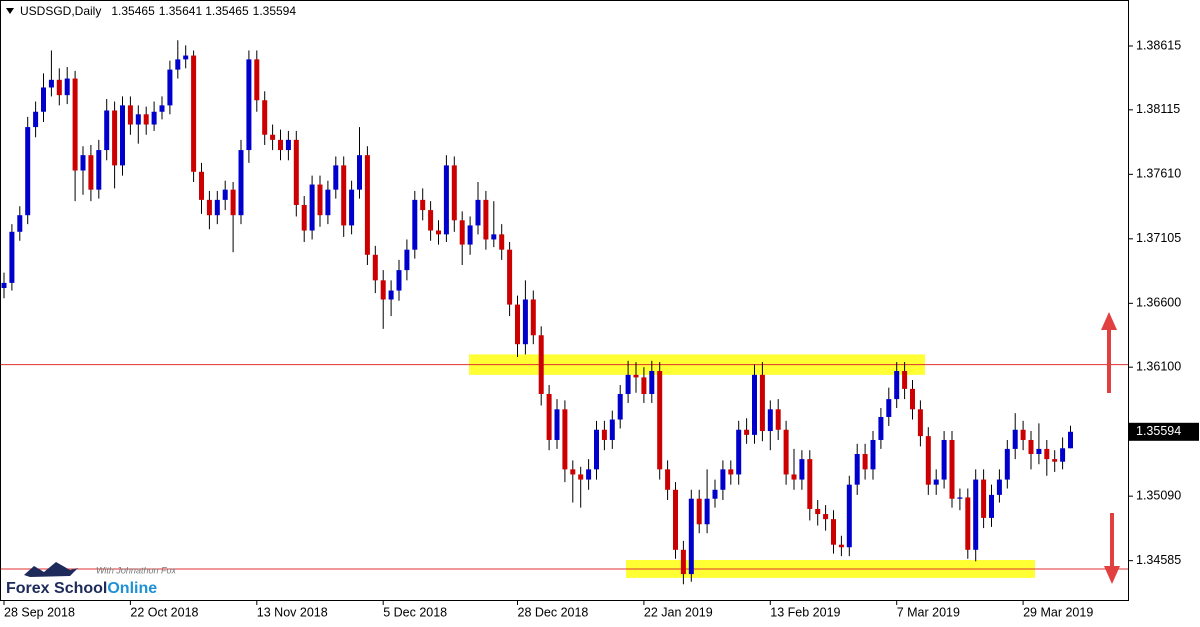 The height and width of the screenshot is (627, 1200). I want to click on ohlc-close: 1.35594, so click(275, 11).